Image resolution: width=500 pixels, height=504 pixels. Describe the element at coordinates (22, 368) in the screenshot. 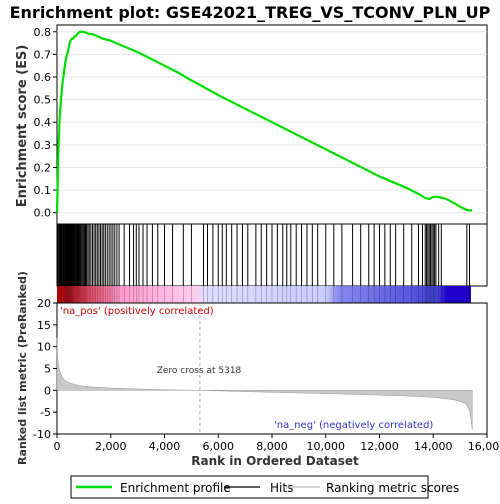

I see `metric-y-axis-label: Ranked list metric (PreRanked)` at that location.